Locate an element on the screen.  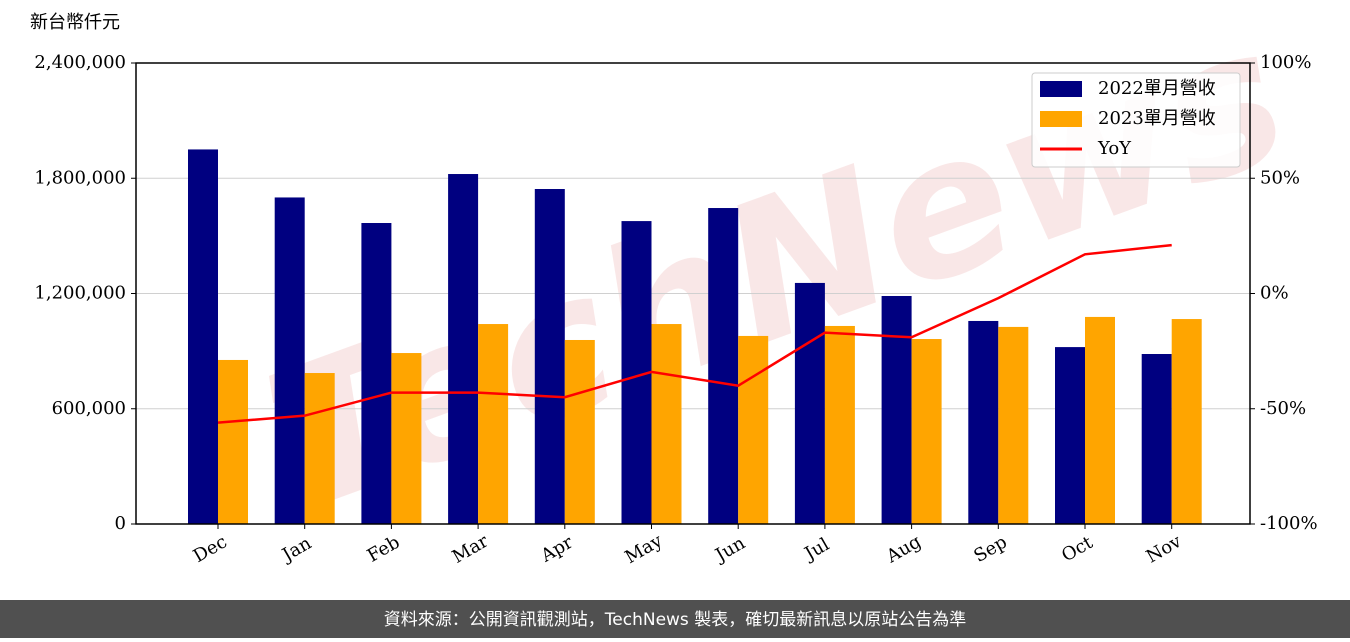
y-tick-label: 1,800,000 is located at coordinates (80, 177).